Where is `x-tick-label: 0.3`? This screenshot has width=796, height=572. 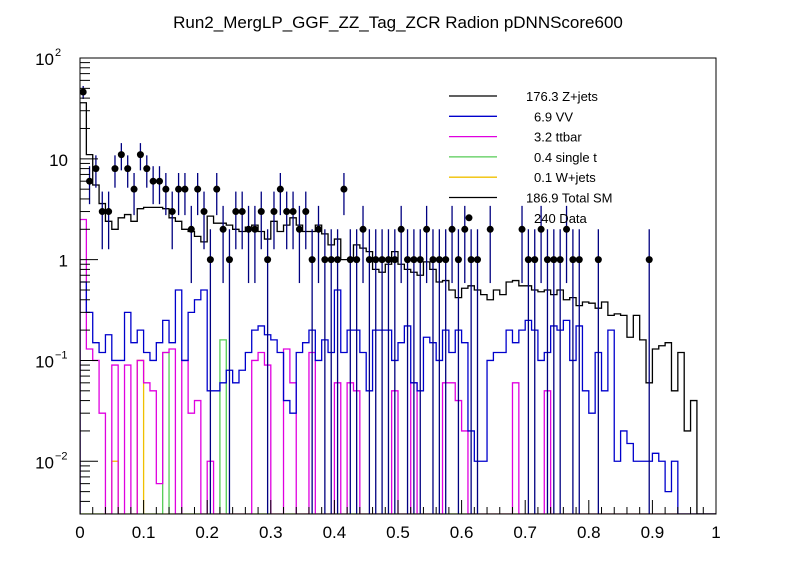 x-tick-label: 0.3 is located at coordinates (271, 532).